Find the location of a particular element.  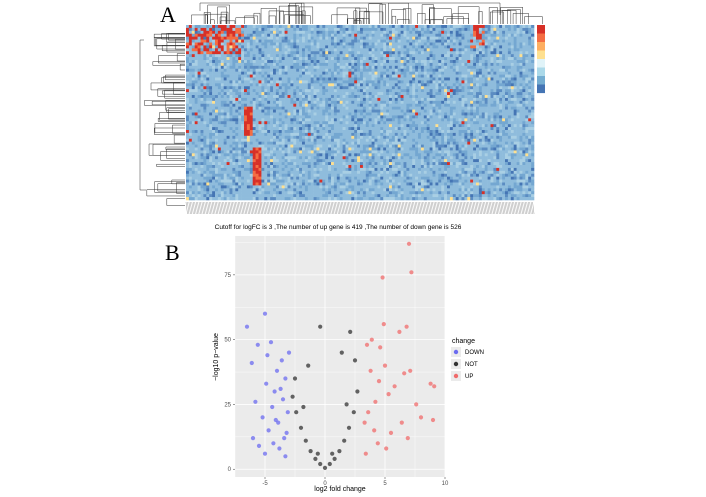

dendrogram-branch is located at coordinates (403, 21).